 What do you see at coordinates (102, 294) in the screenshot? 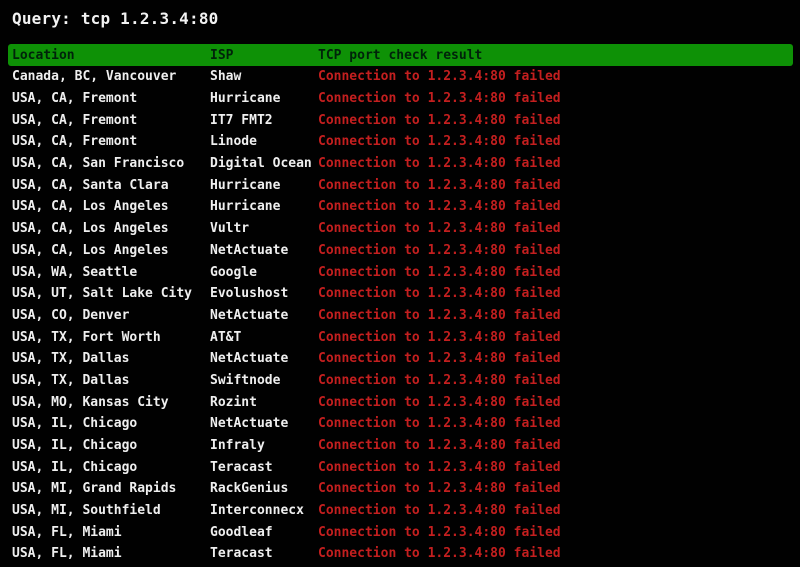
I see `row-location: USA, UT, Salt Lake City` at bounding box center [102, 294].